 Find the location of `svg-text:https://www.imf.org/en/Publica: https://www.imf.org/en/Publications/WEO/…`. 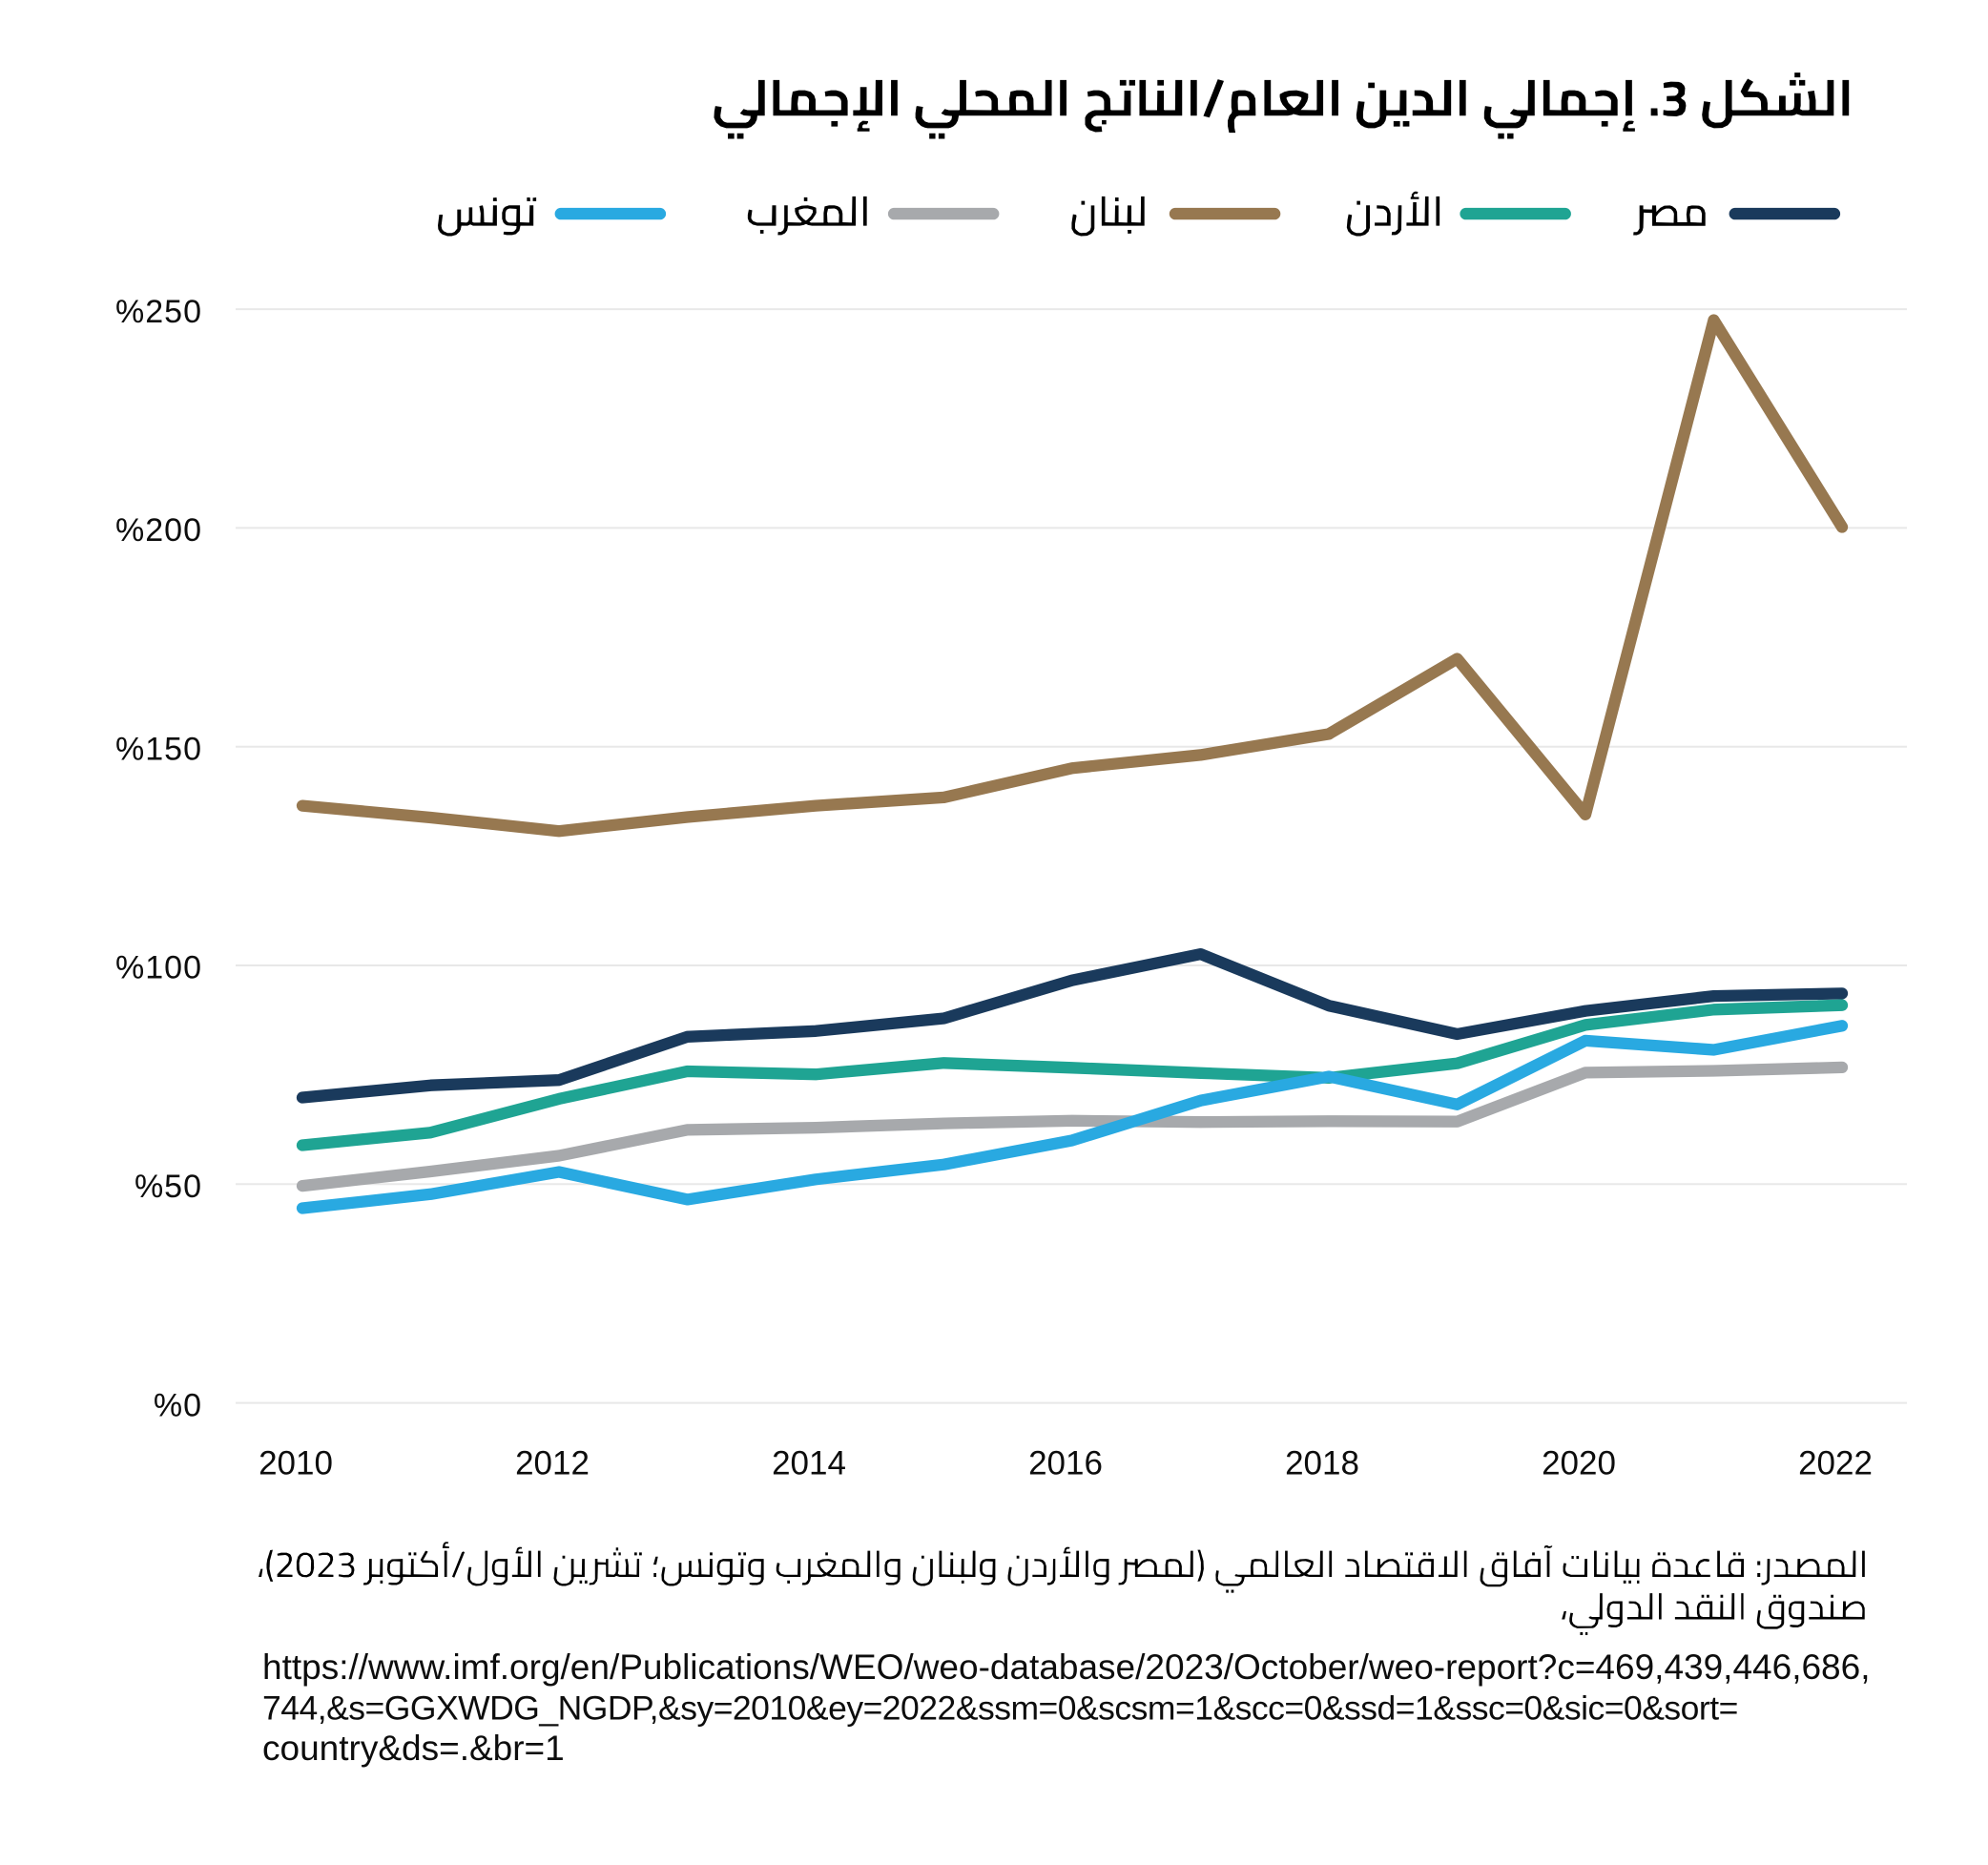

svg-text:https://www.imf.org/en/Publica: https://www.imf.org/en/Publications/WEO/… is located at coordinates (1067, 1667).